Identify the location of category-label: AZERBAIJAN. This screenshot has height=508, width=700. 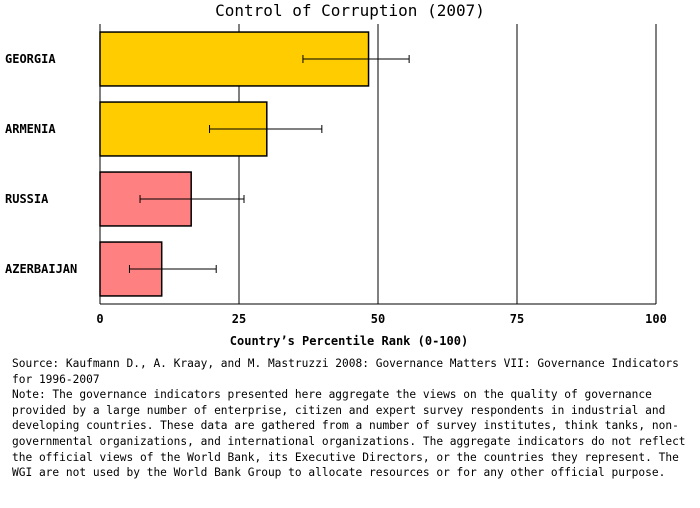
(41, 269).